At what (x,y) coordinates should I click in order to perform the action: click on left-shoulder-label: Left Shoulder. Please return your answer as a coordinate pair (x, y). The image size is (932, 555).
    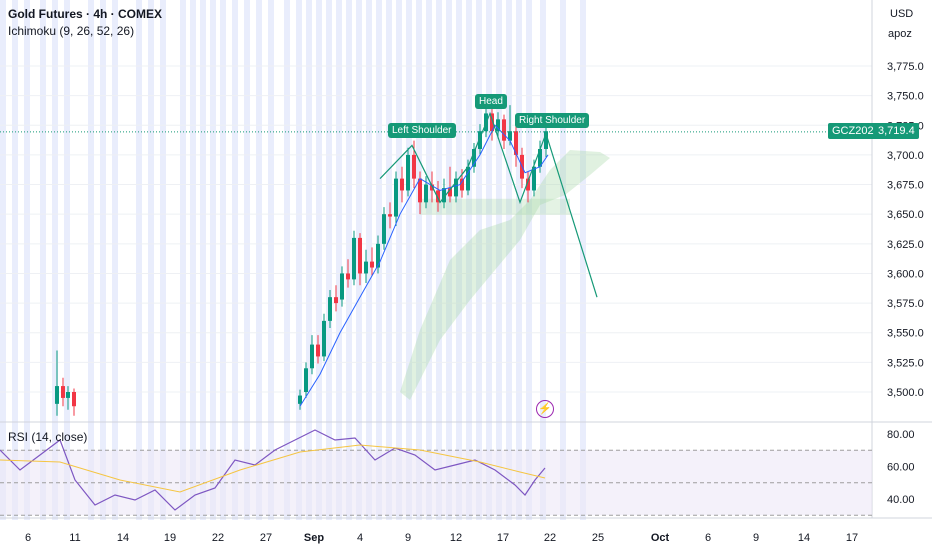
    Looking at the image, I should click on (422, 130).